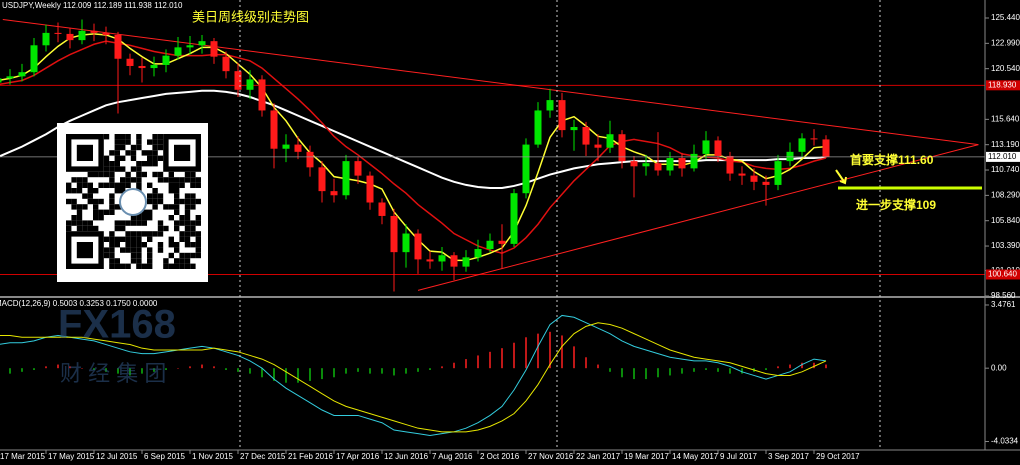 The image size is (1020, 465). What do you see at coordinates (250, 16) in the screenshot?
I see `chart-title: 美日周线级别走势图` at bounding box center [250, 16].